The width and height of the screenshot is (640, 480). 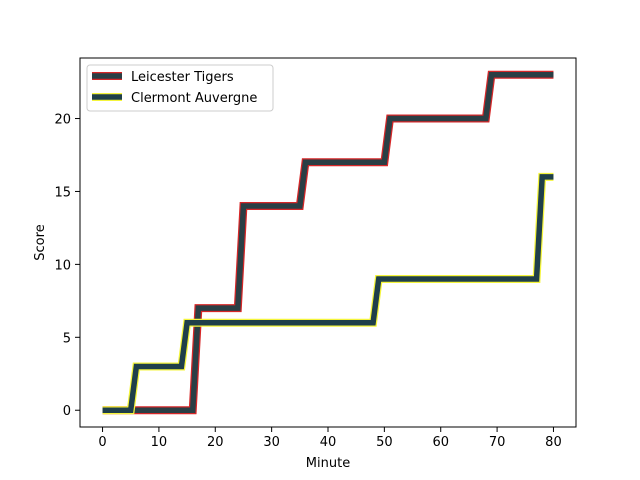 I want to click on legend-label-leicester: Leicester Tigers, so click(x=182, y=77).